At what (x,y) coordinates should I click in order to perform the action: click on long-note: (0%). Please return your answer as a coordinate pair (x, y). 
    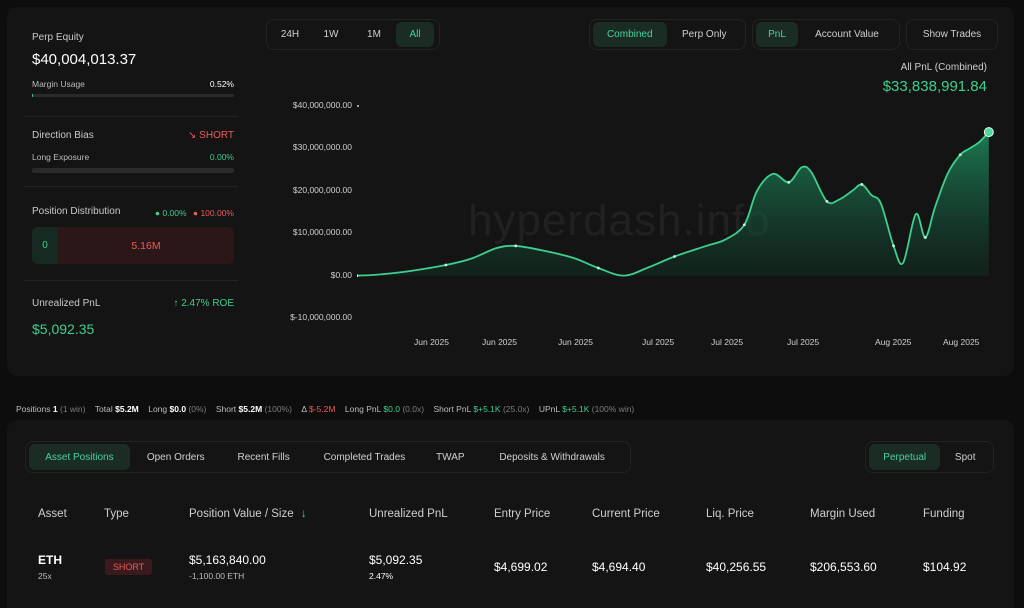
    Looking at the image, I should click on (197, 409).